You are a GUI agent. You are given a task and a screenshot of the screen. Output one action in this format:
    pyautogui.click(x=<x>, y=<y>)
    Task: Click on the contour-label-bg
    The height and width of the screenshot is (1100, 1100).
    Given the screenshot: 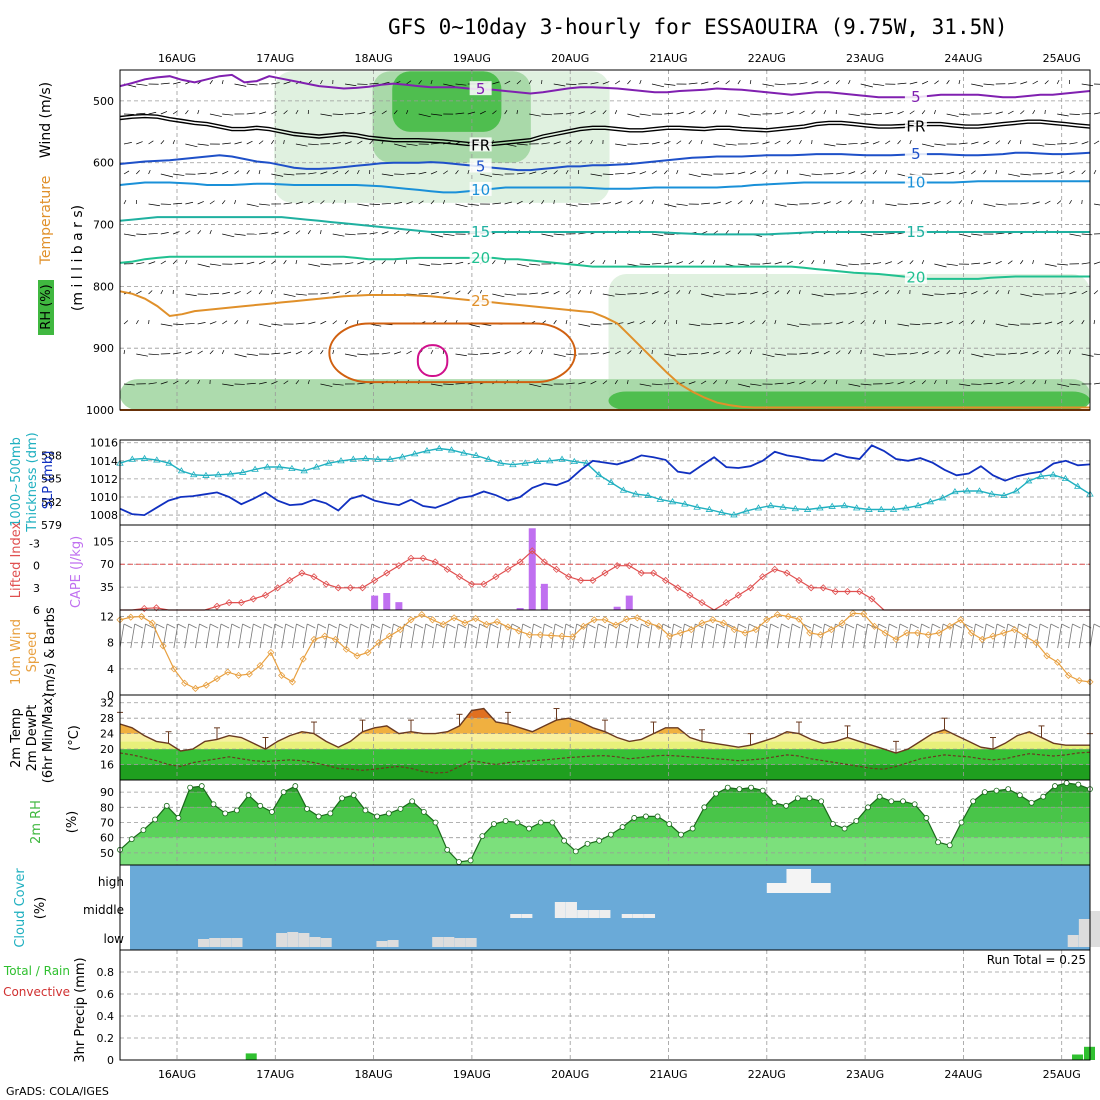 What is the action you would take?
    pyautogui.click(x=915, y=153)
    